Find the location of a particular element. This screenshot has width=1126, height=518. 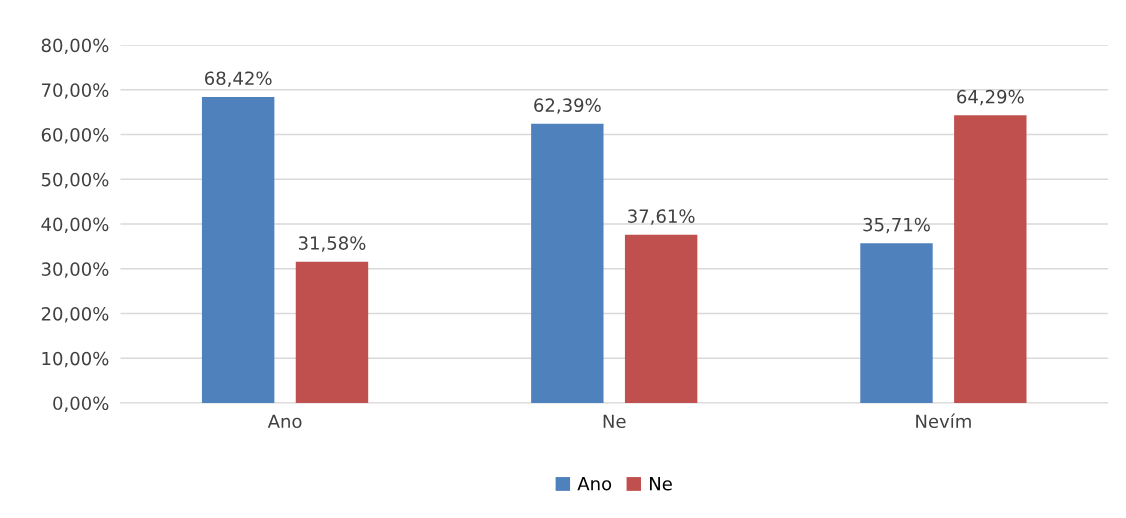

y-tick-label: 50,00% is located at coordinates (75, 180).